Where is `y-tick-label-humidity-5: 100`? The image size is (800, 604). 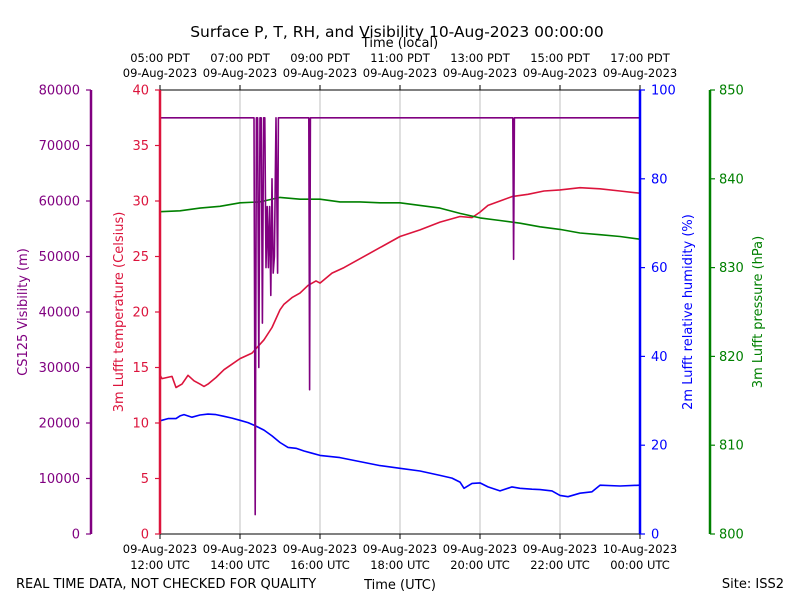 y-tick-label-humidity-5: 100 is located at coordinates (663, 91).